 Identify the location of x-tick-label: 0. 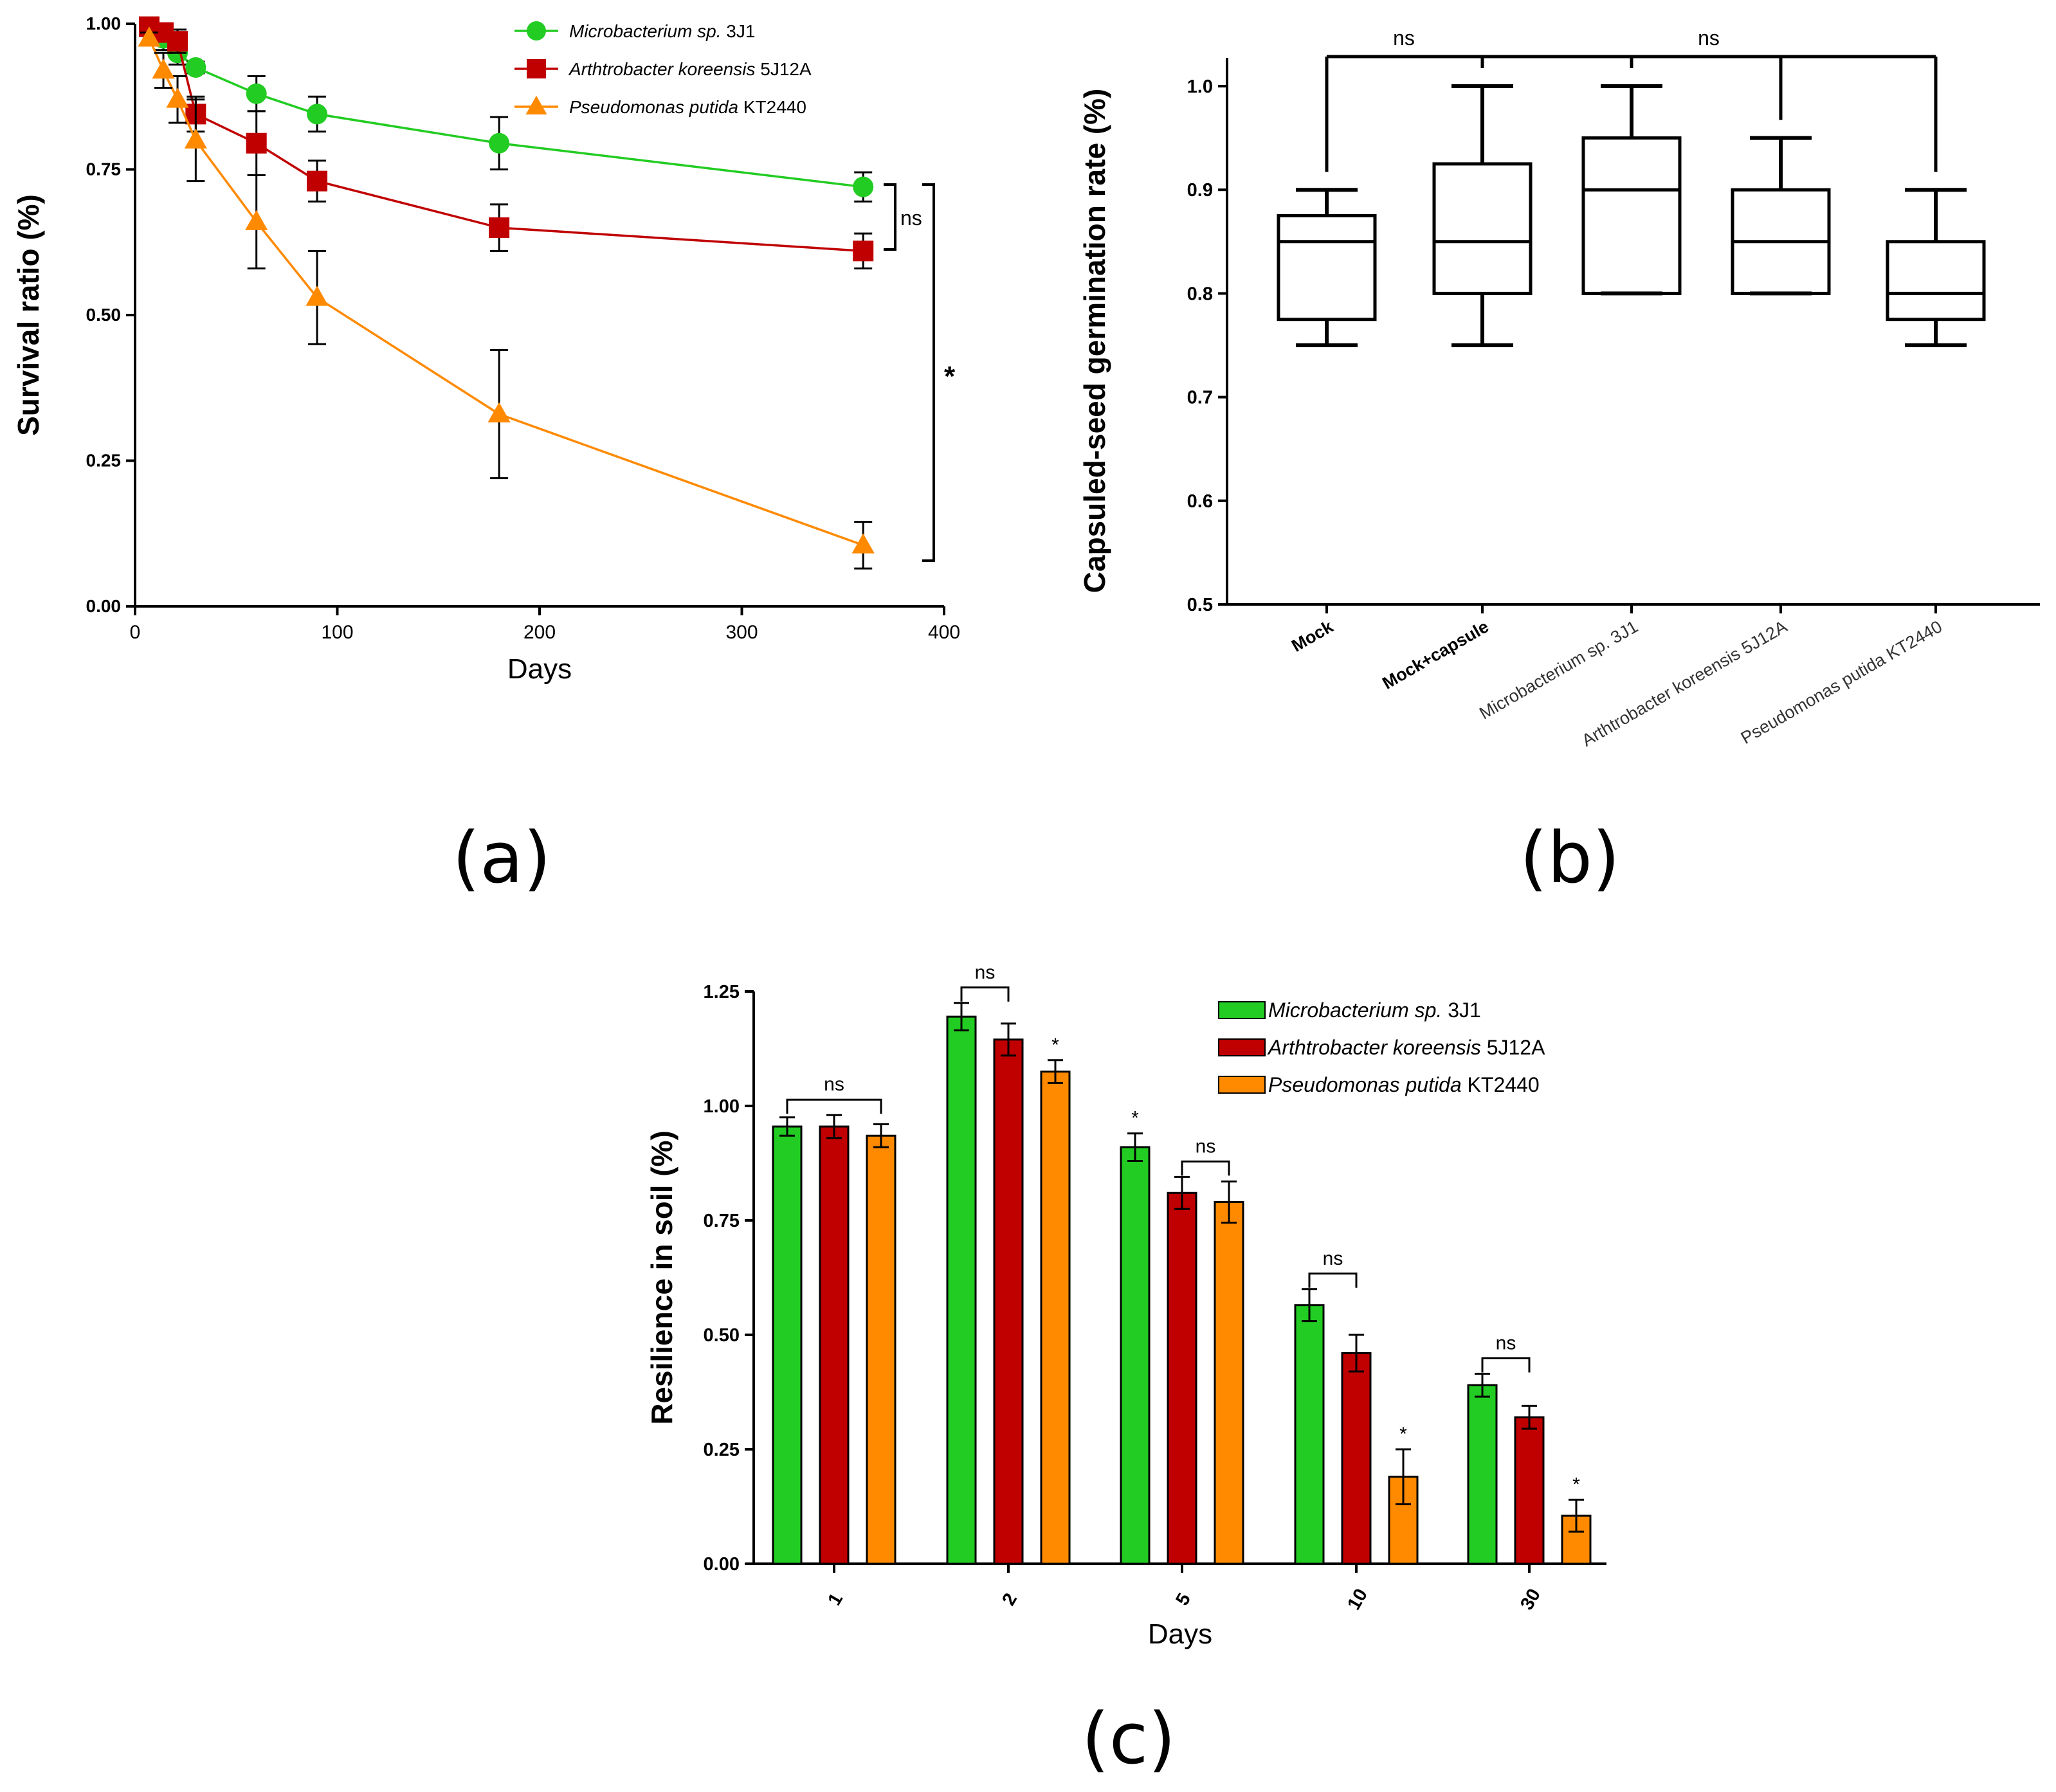
(135, 633).